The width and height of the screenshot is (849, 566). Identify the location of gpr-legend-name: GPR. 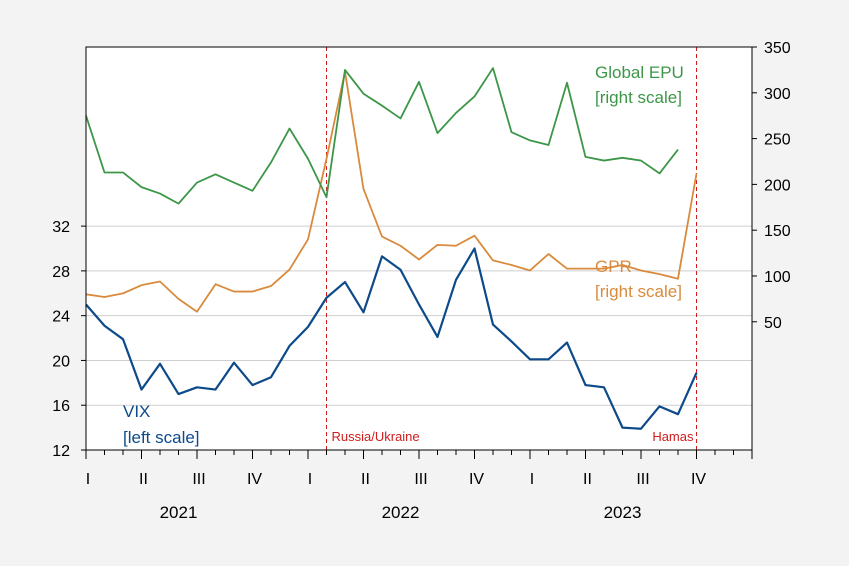
(613, 266).